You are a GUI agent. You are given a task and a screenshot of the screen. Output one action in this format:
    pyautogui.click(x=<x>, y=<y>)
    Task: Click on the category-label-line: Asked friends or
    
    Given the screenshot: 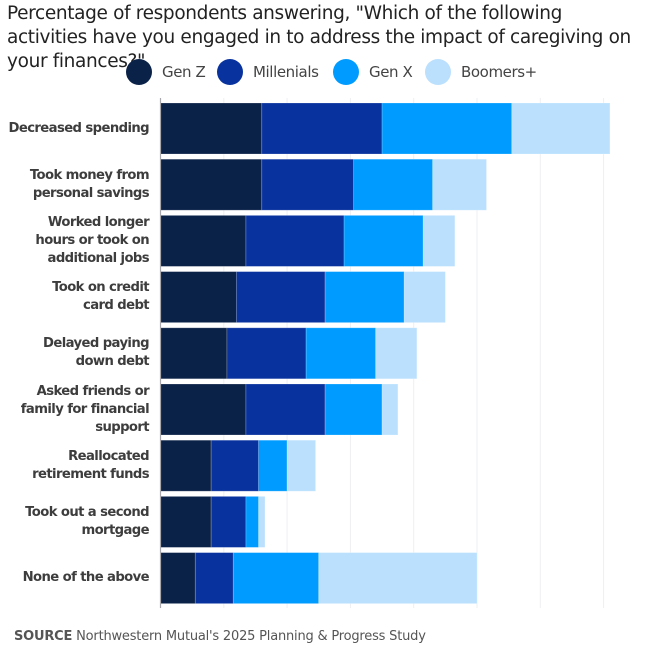 What is the action you would take?
    pyautogui.click(x=93, y=391)
    